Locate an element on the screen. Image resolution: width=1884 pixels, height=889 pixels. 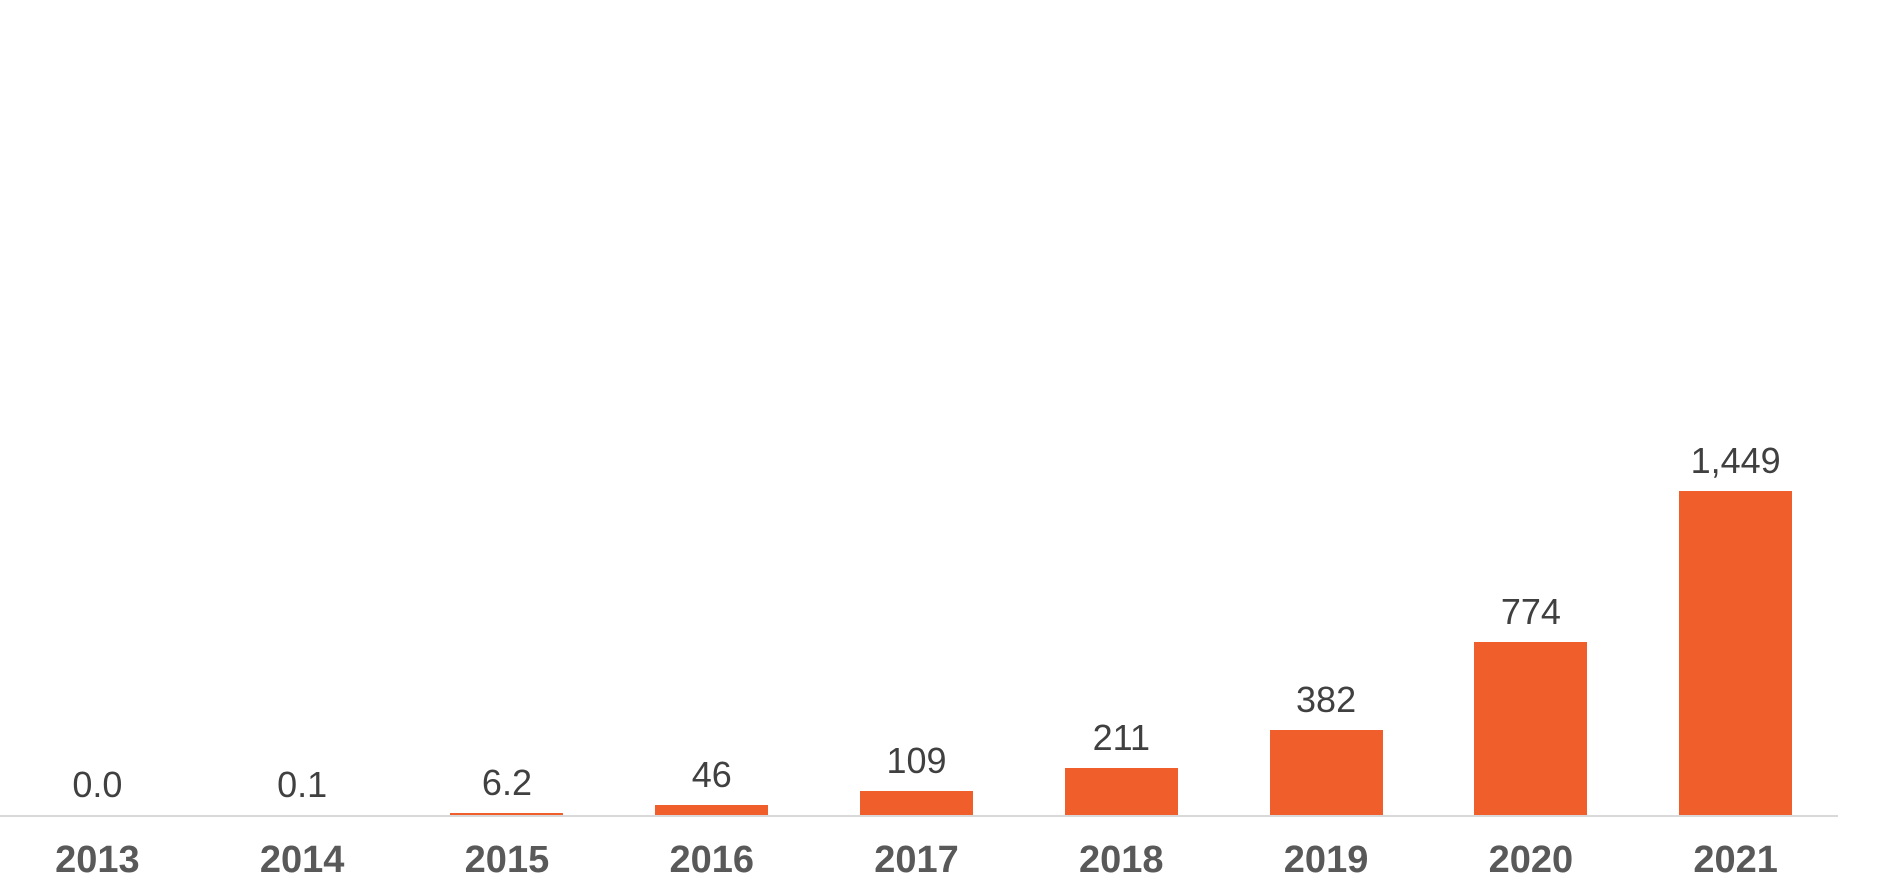
x-axis-tick-label: 2018 is located at coordinates (1121, 860).